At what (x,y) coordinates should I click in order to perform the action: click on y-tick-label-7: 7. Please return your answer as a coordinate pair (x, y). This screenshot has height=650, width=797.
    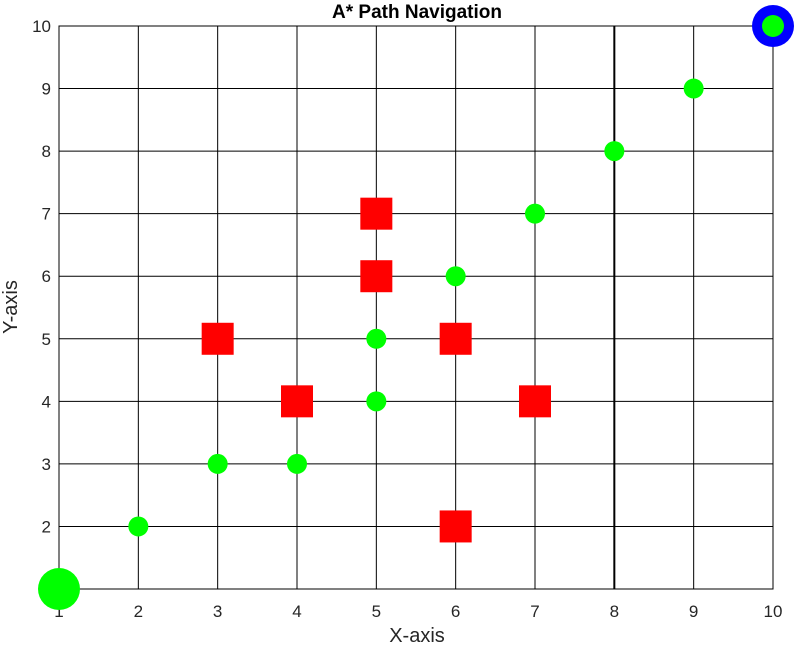
    Looking at the image, I should click on (46, 214).